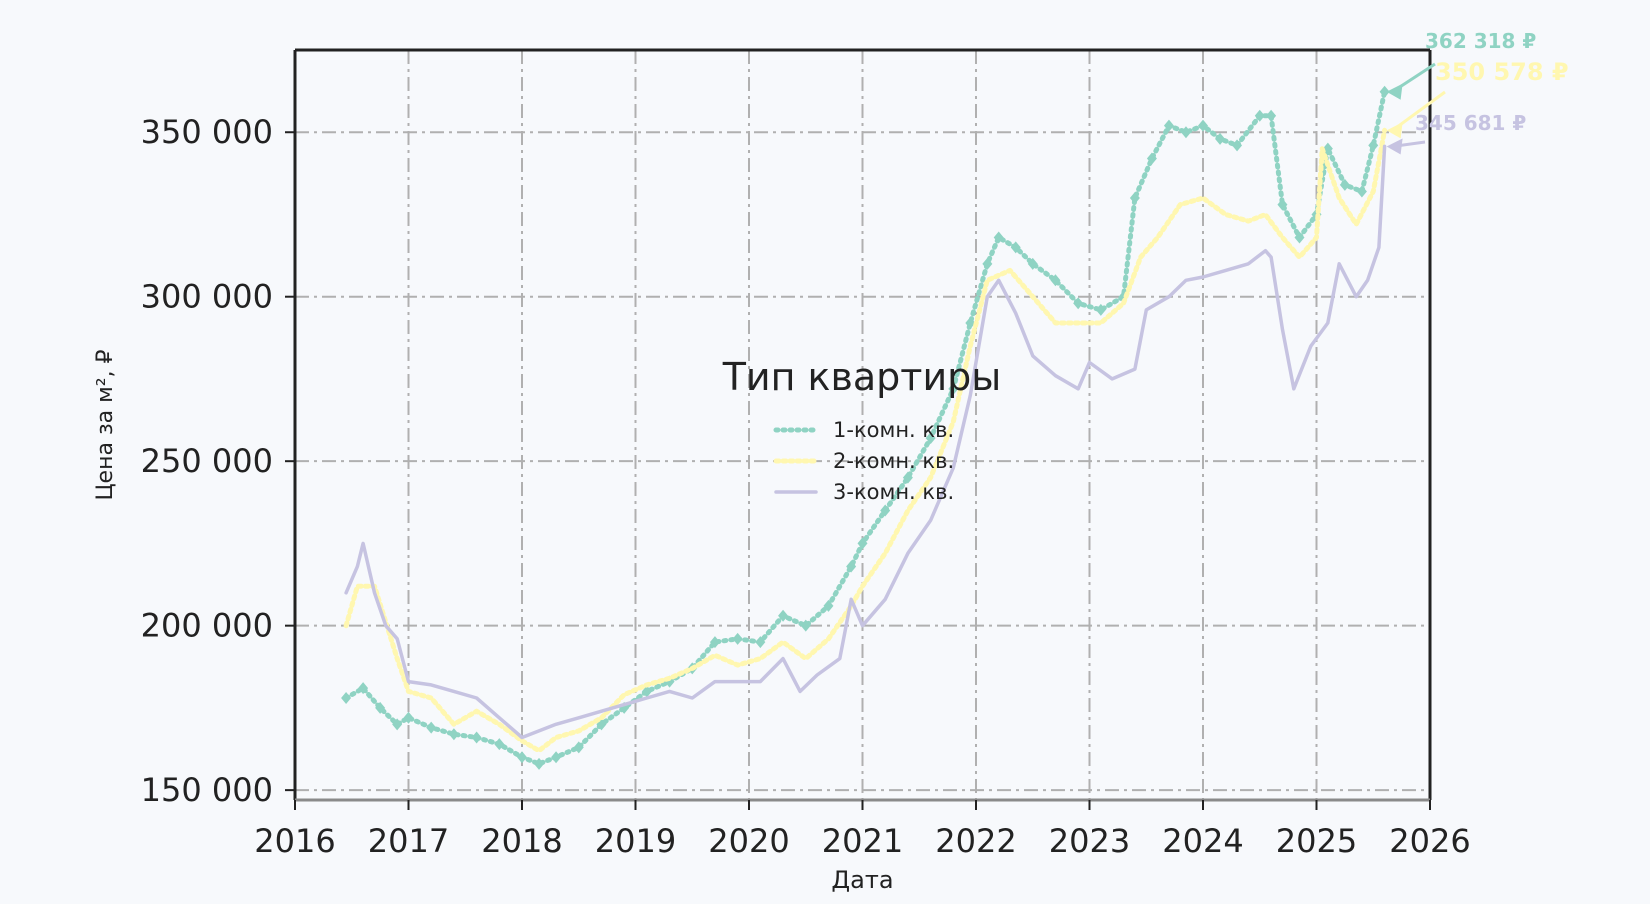 The image size is (1650, 904). What do you see at coordinates (862, 841) in the screenshot?
I see `x-tick-label: 2021` at bounding box center [862, 841].